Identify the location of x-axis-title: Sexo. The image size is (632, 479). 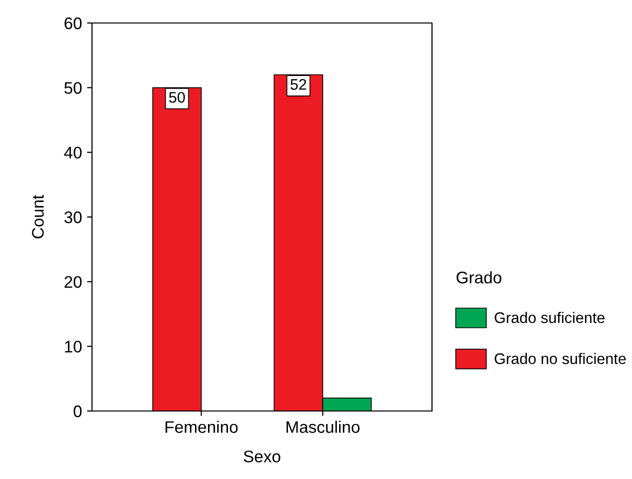
(262, 456).